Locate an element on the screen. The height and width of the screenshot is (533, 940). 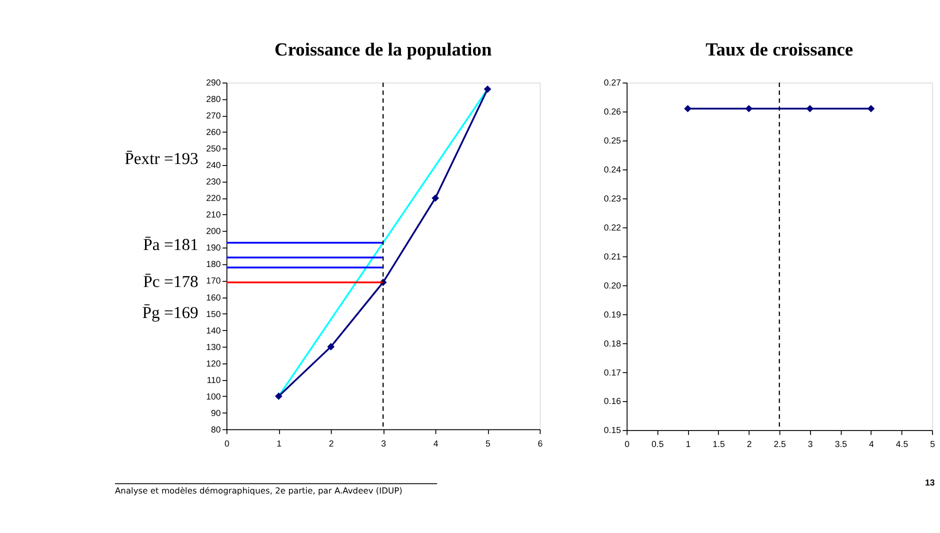
y-tick-label: 0.25 is located at coordinates (613, 141).